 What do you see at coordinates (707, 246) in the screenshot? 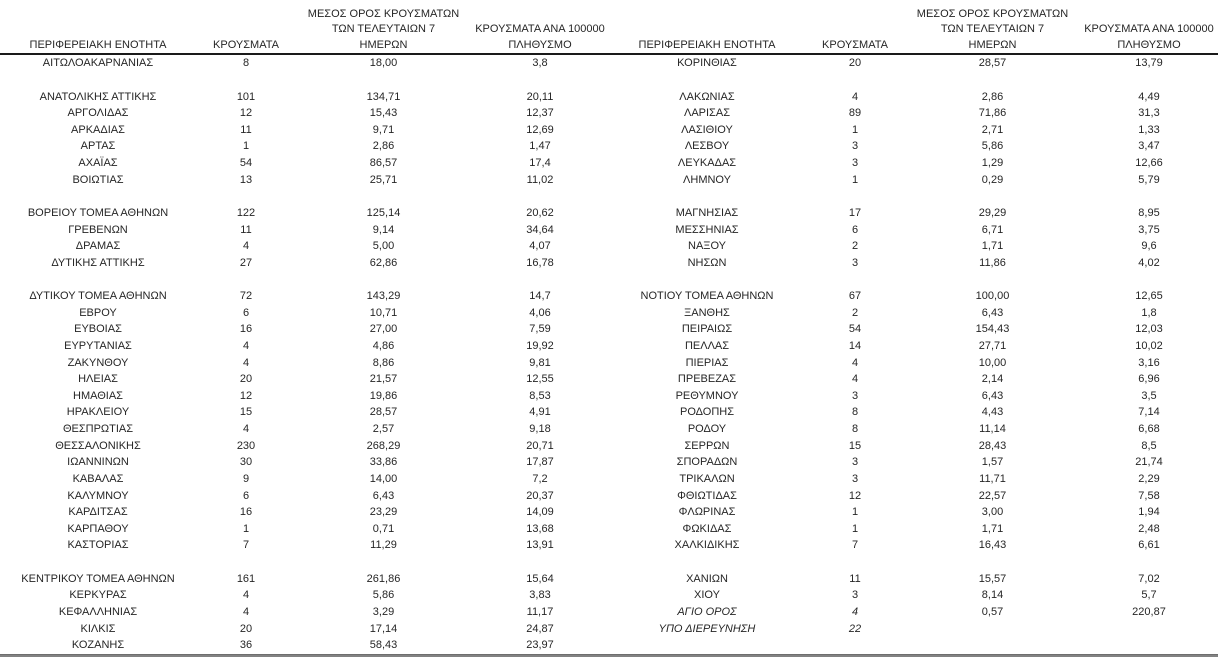
I see `region-cell: ΝΑΞΟΥ` at bounding box center [707, 246].